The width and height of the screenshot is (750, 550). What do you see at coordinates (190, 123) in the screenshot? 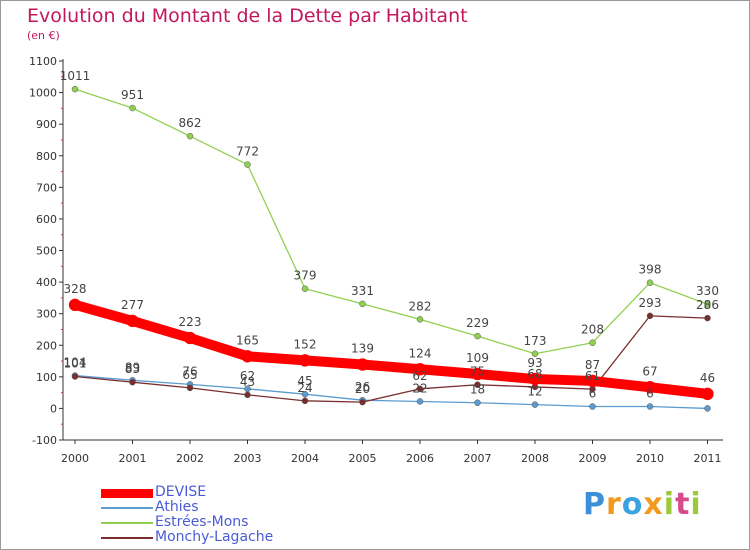
I see `data-label-estr-es-mons: 862` at bounding box center [190, 123].